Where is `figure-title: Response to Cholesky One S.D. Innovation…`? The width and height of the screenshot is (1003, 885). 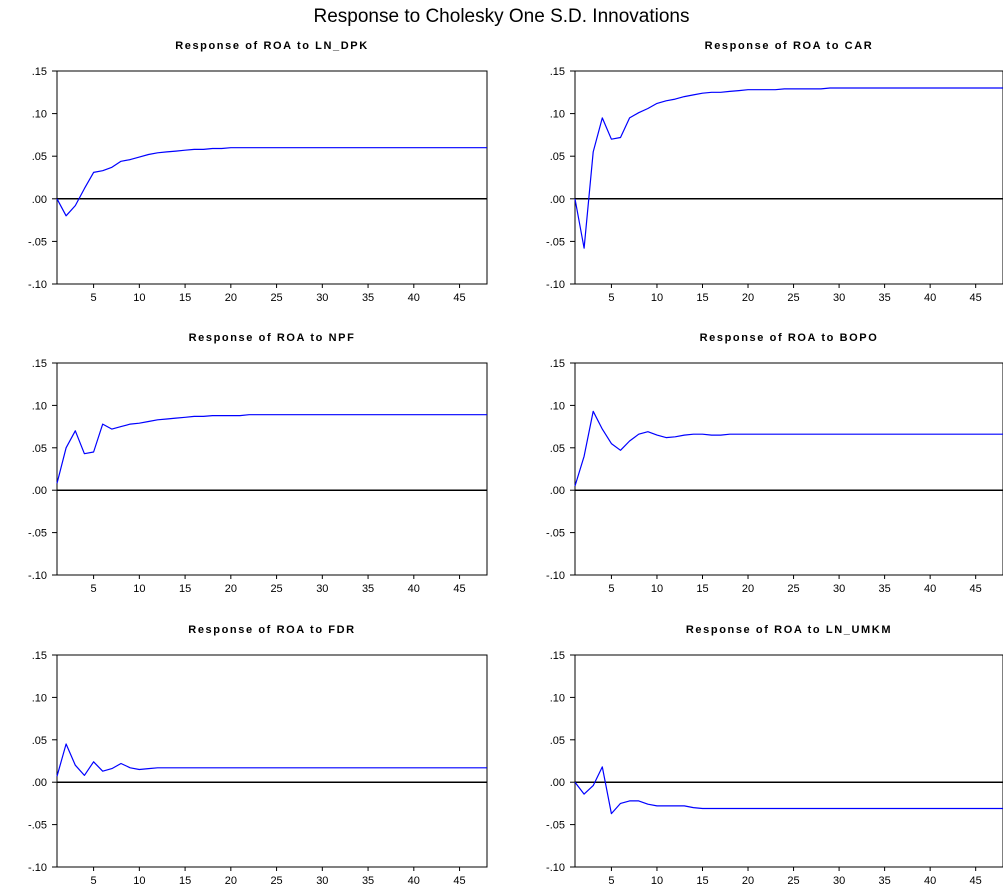 figure-title: Response to Cholesky One S.D. Innovation… is located at coordinates (501, 16).